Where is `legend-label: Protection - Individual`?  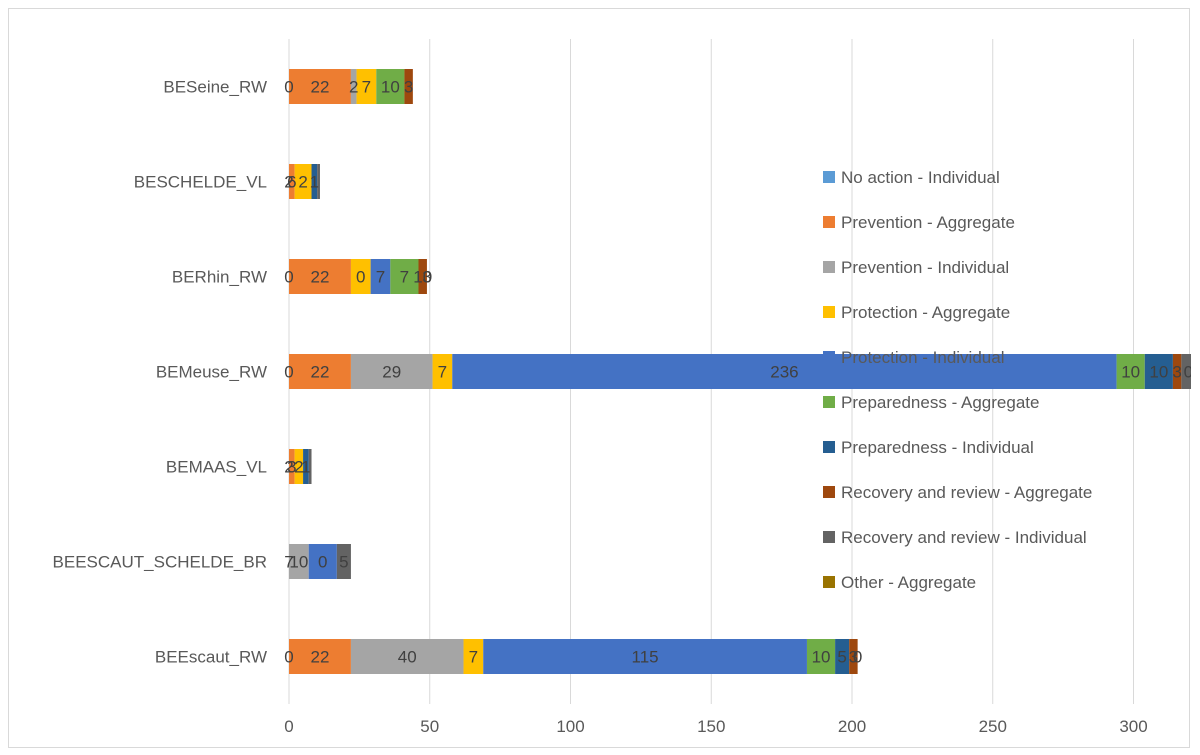
legend-label: Protection - Individual is located at coordinates (922, 357).